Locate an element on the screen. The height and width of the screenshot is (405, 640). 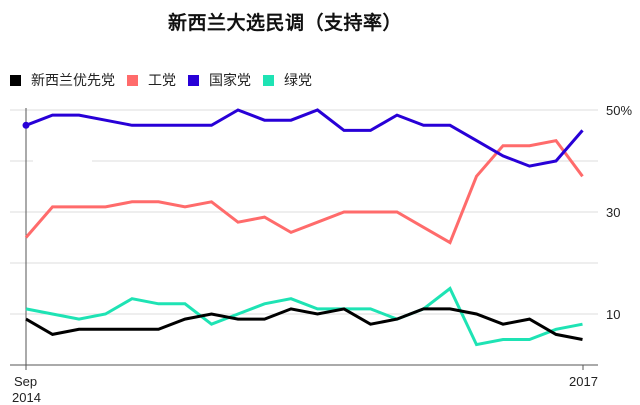
legend-label-green: 绿党 is located at coordinates (298, 81).